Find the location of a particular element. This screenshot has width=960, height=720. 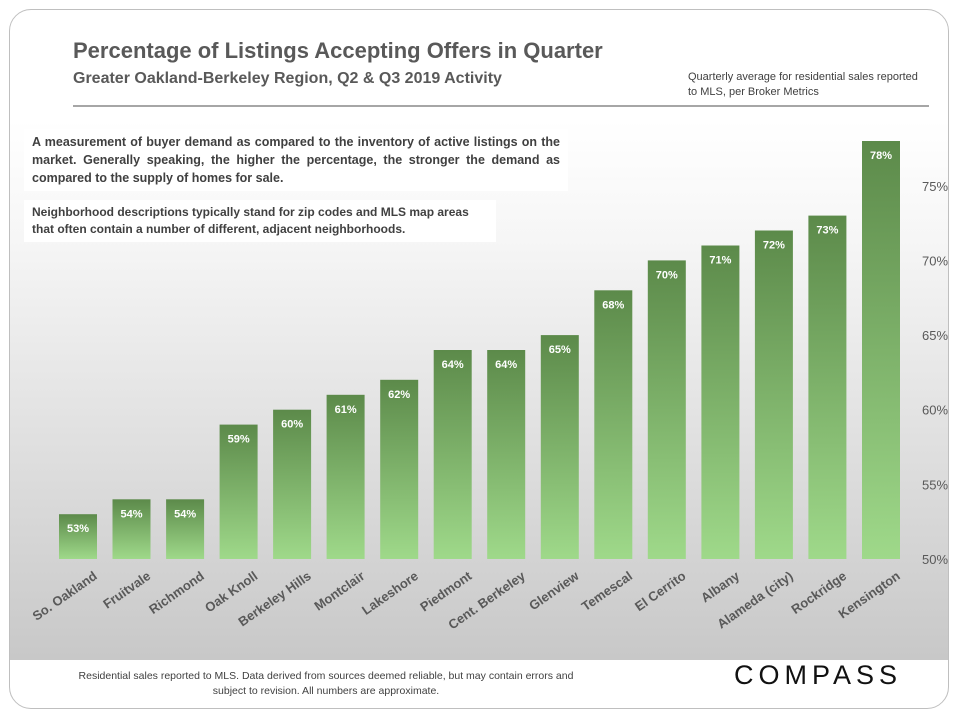

title-divider is located at coordinates (501, 106).